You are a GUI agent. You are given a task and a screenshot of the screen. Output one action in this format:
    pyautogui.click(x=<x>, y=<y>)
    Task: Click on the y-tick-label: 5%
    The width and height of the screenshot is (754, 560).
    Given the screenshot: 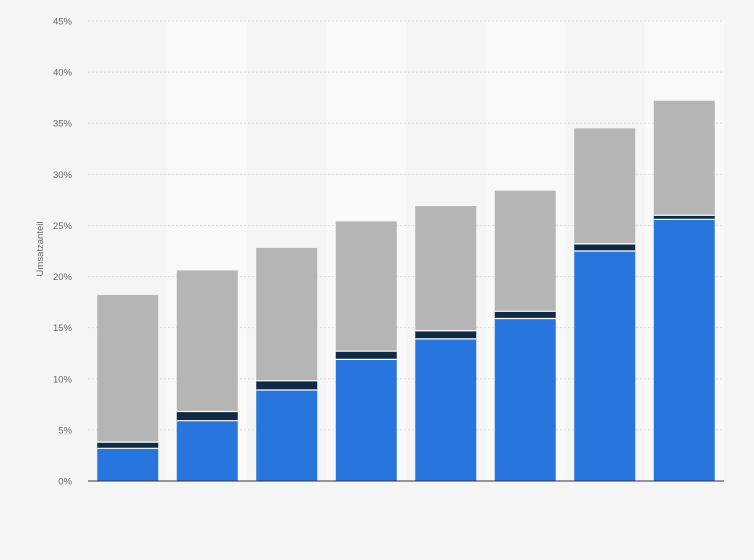 What is the action you would take?
    pyautogui.click(x=65, y=430)
    